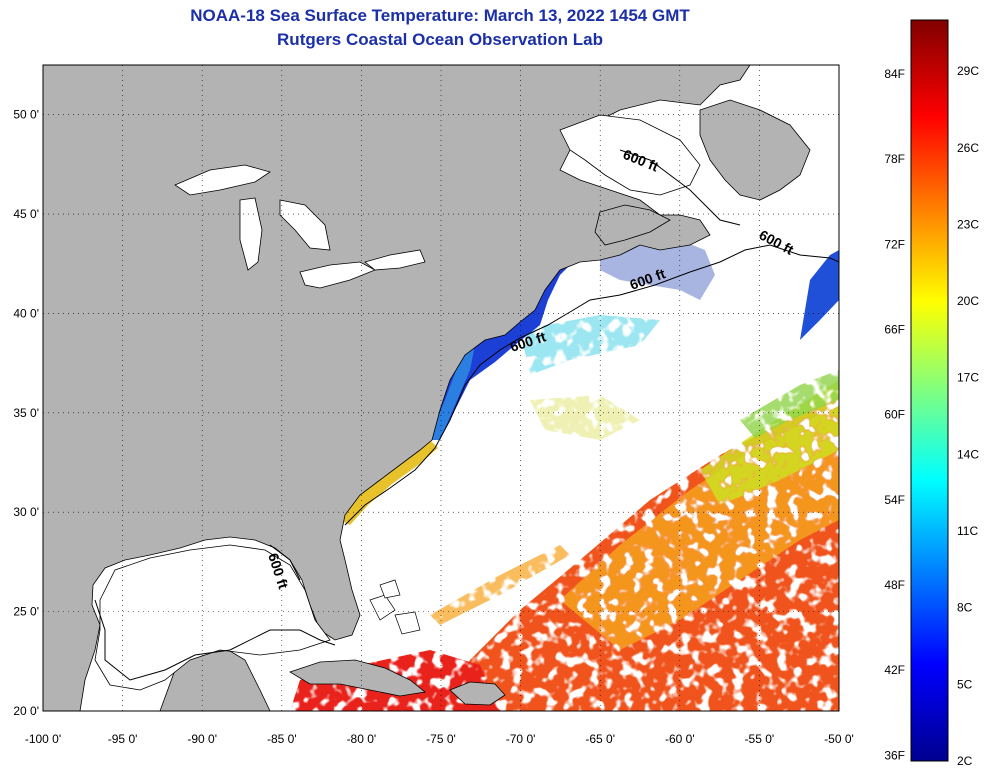 This screenshot has width=984, height=770. I want to click on longitude-tick-label: -60 0', so click(680, 739).